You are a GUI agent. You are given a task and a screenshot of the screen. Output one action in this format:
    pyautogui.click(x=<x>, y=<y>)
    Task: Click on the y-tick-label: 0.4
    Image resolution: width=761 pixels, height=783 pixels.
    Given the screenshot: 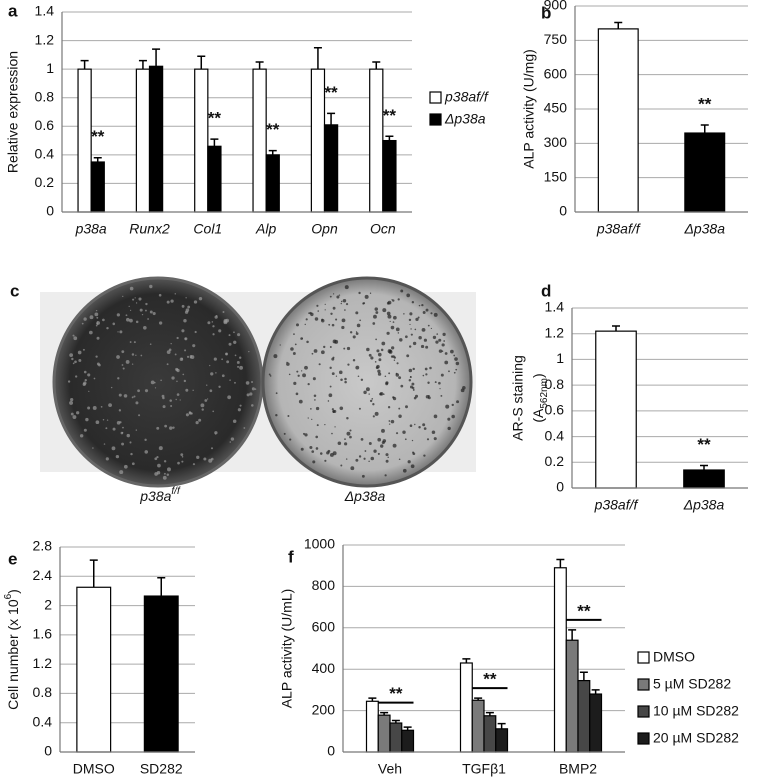 What is the action you would take?
    pyautogui.click(x=43, y=721)
    